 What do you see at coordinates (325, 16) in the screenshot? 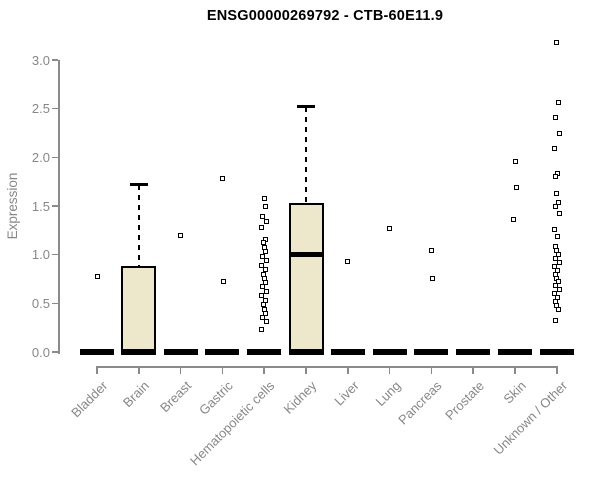
I see `chart-title: ENSG00000269792 - CTB-60E11.9` at bounding box center [325, 16].